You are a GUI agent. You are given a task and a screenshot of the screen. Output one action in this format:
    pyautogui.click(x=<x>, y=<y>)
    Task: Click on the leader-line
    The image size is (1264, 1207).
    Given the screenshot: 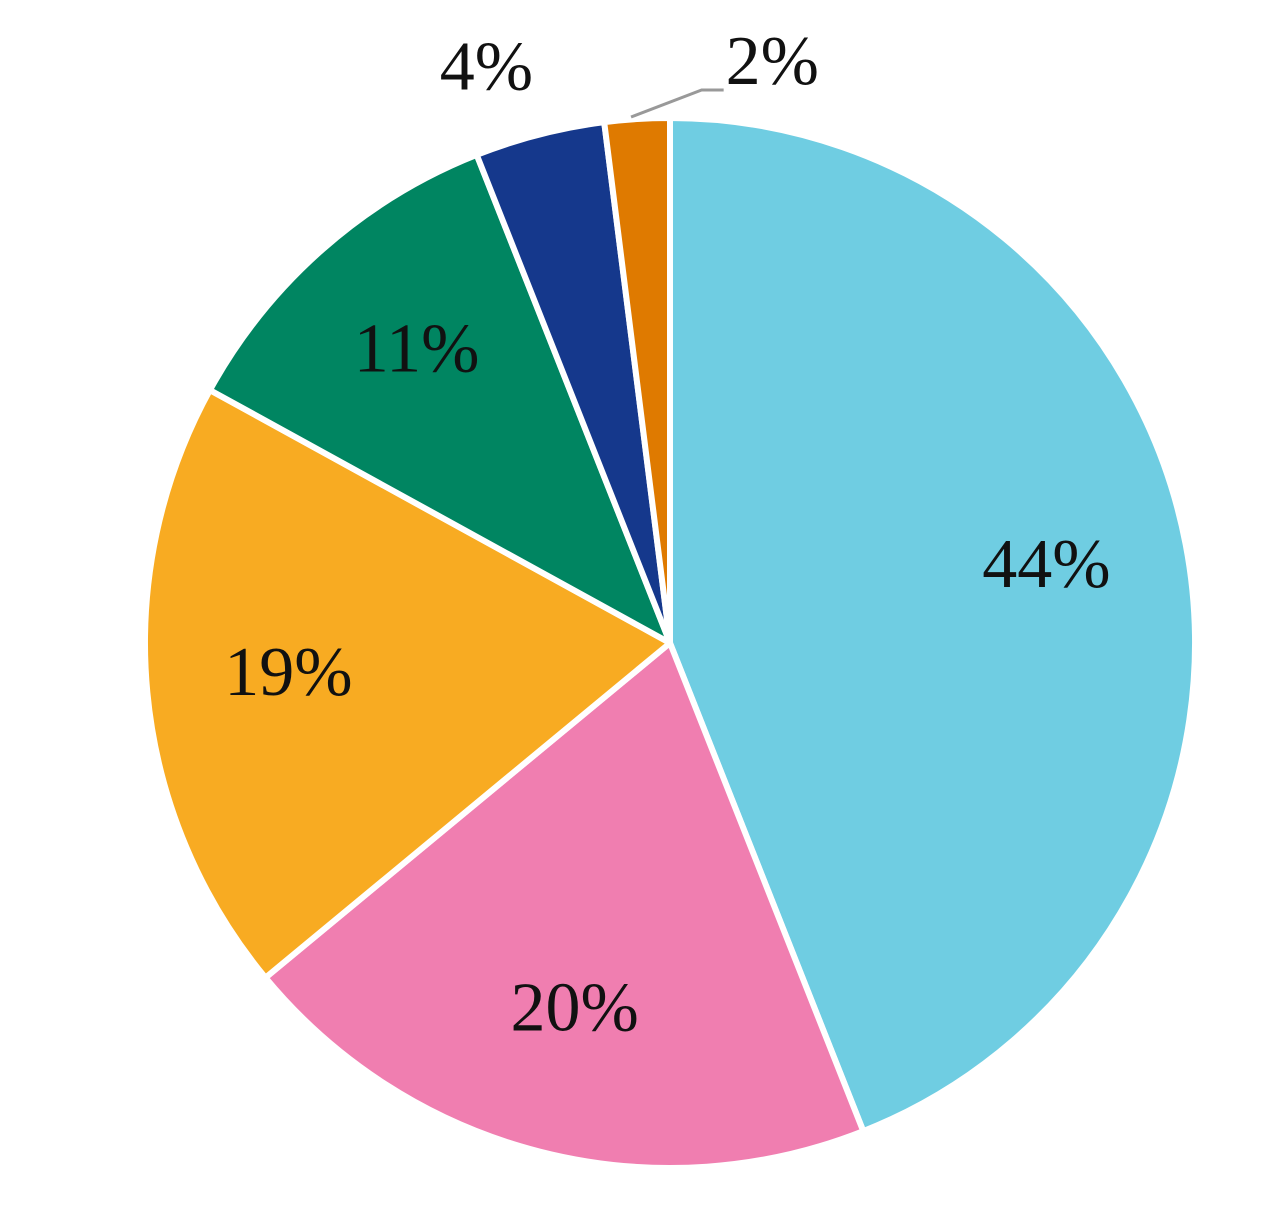 What is the action you would take?
    pyautogui.click(x=677, y=103)
    